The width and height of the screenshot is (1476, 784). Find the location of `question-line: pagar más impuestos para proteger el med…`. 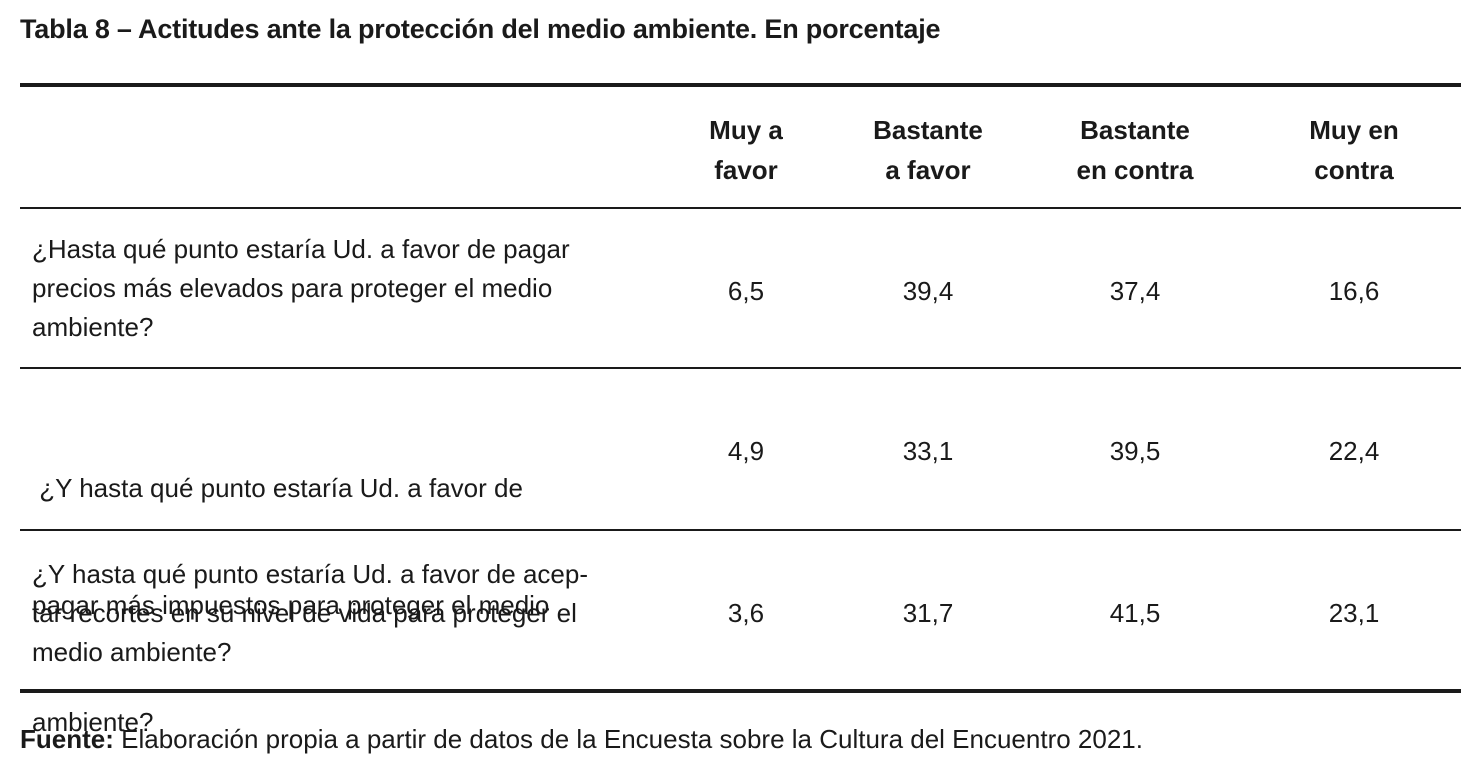

question-line: pagar más impuestos para proteger el med… is located at coordinates (291, 605).